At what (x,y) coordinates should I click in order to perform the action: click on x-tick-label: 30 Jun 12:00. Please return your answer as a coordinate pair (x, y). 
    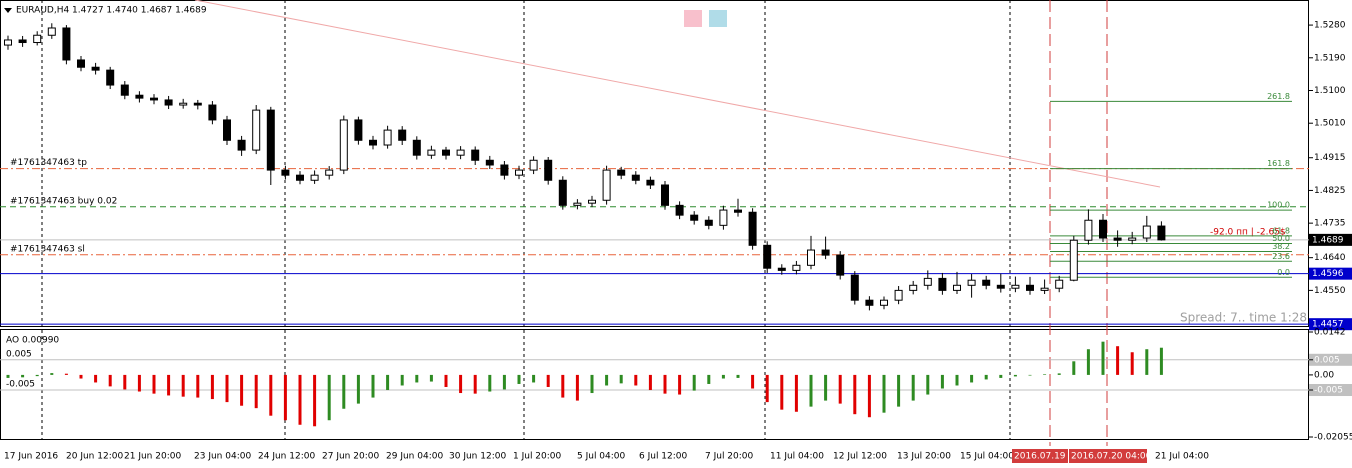
    Looking at the image, I should click on (477, 457).